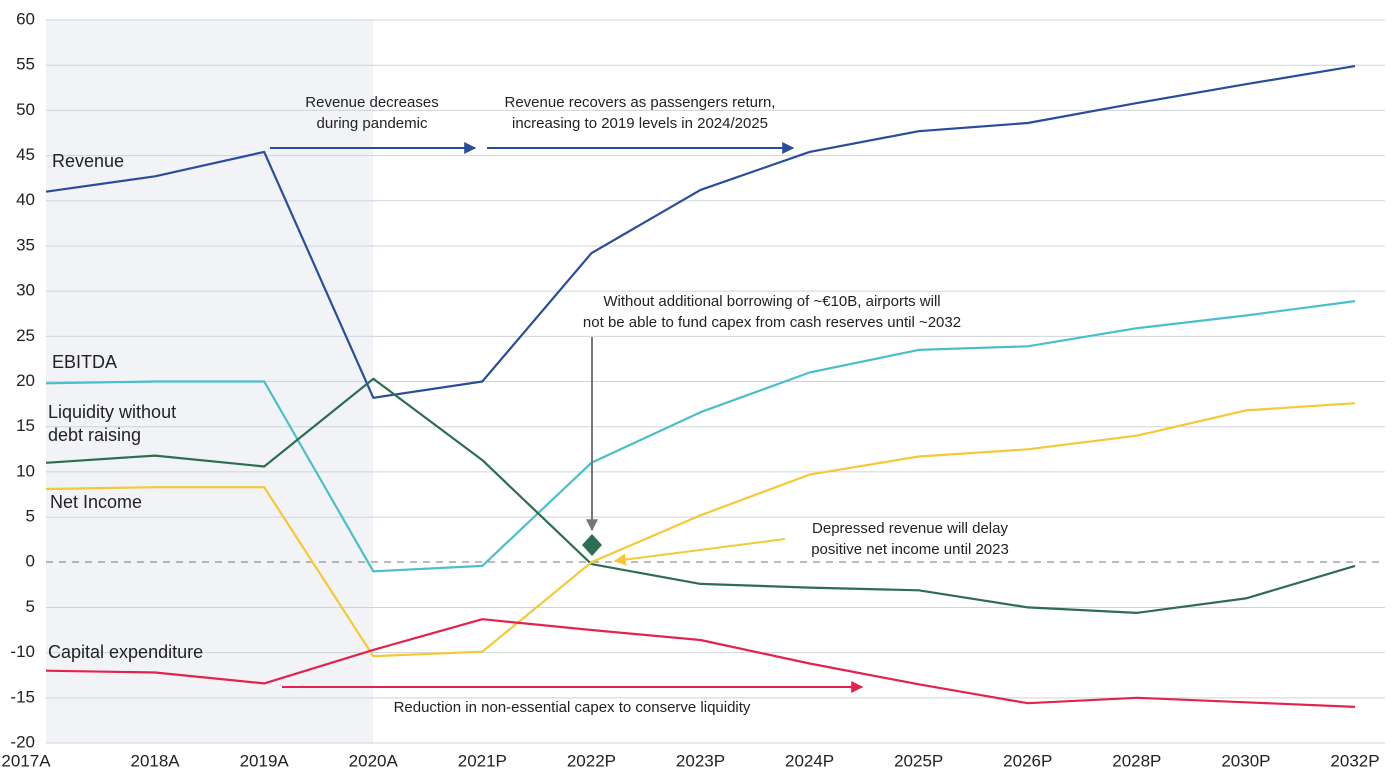 This screenshot has height=773, width=1399. Describe the element at coordinates (25, 199) in the screenshot. I see `y-tick-label: 40` at that location.